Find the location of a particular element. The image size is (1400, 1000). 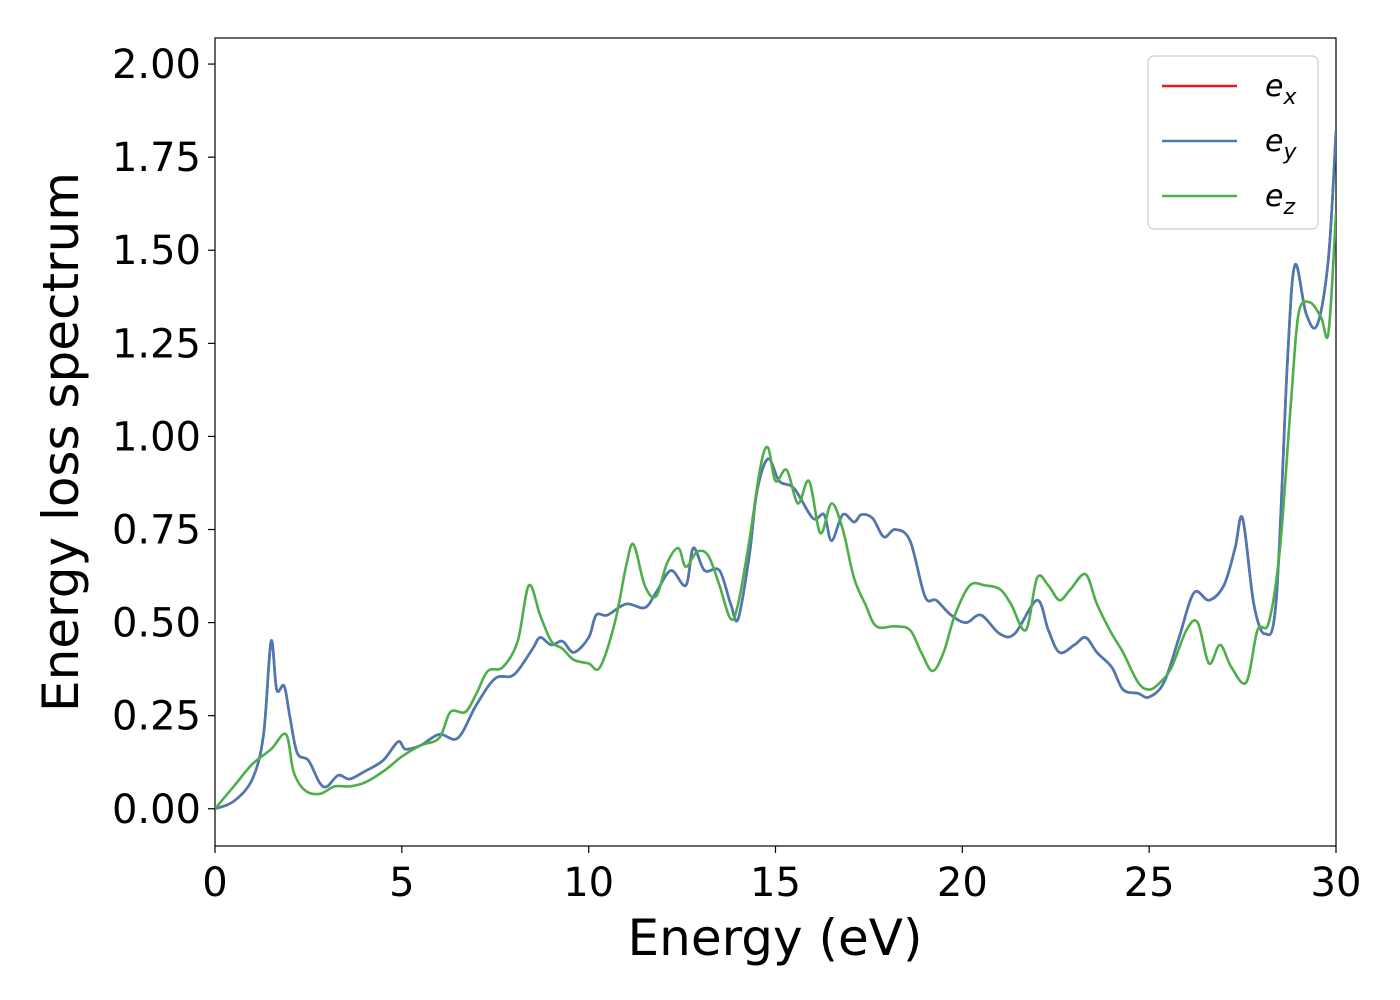

x-tick-label: 15 is located at coordinates (775, 883).